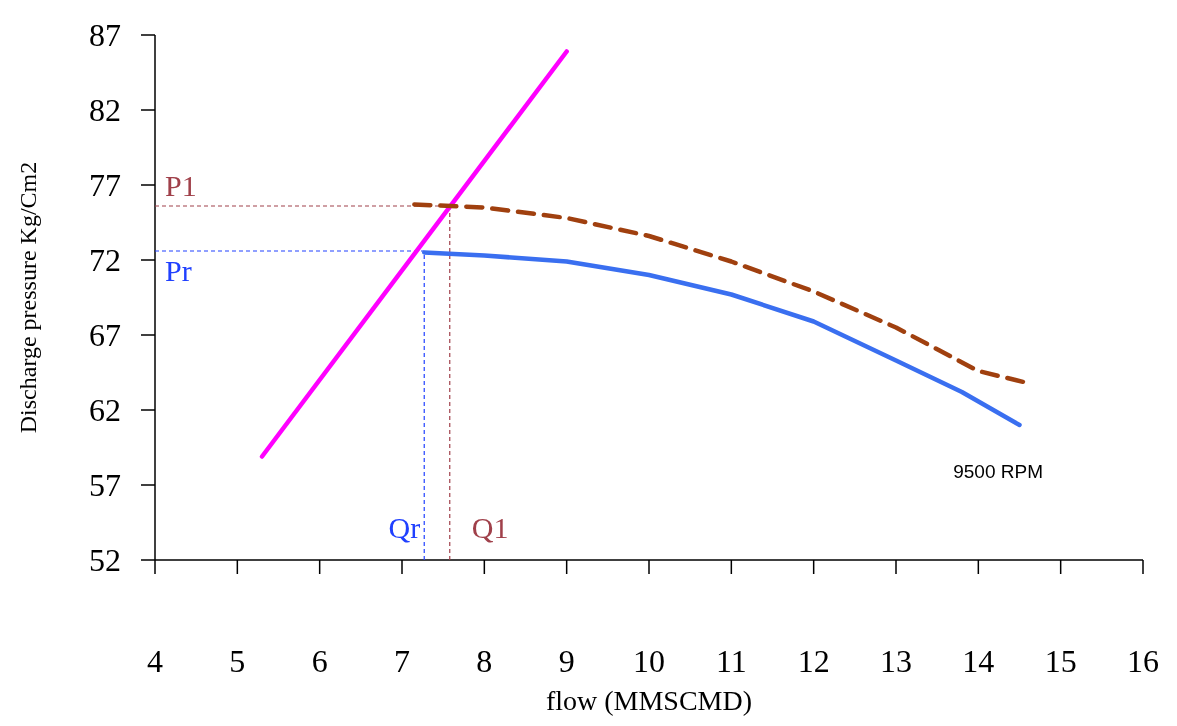  I want to click on x-tick-label: 16, so click(1143, 661).